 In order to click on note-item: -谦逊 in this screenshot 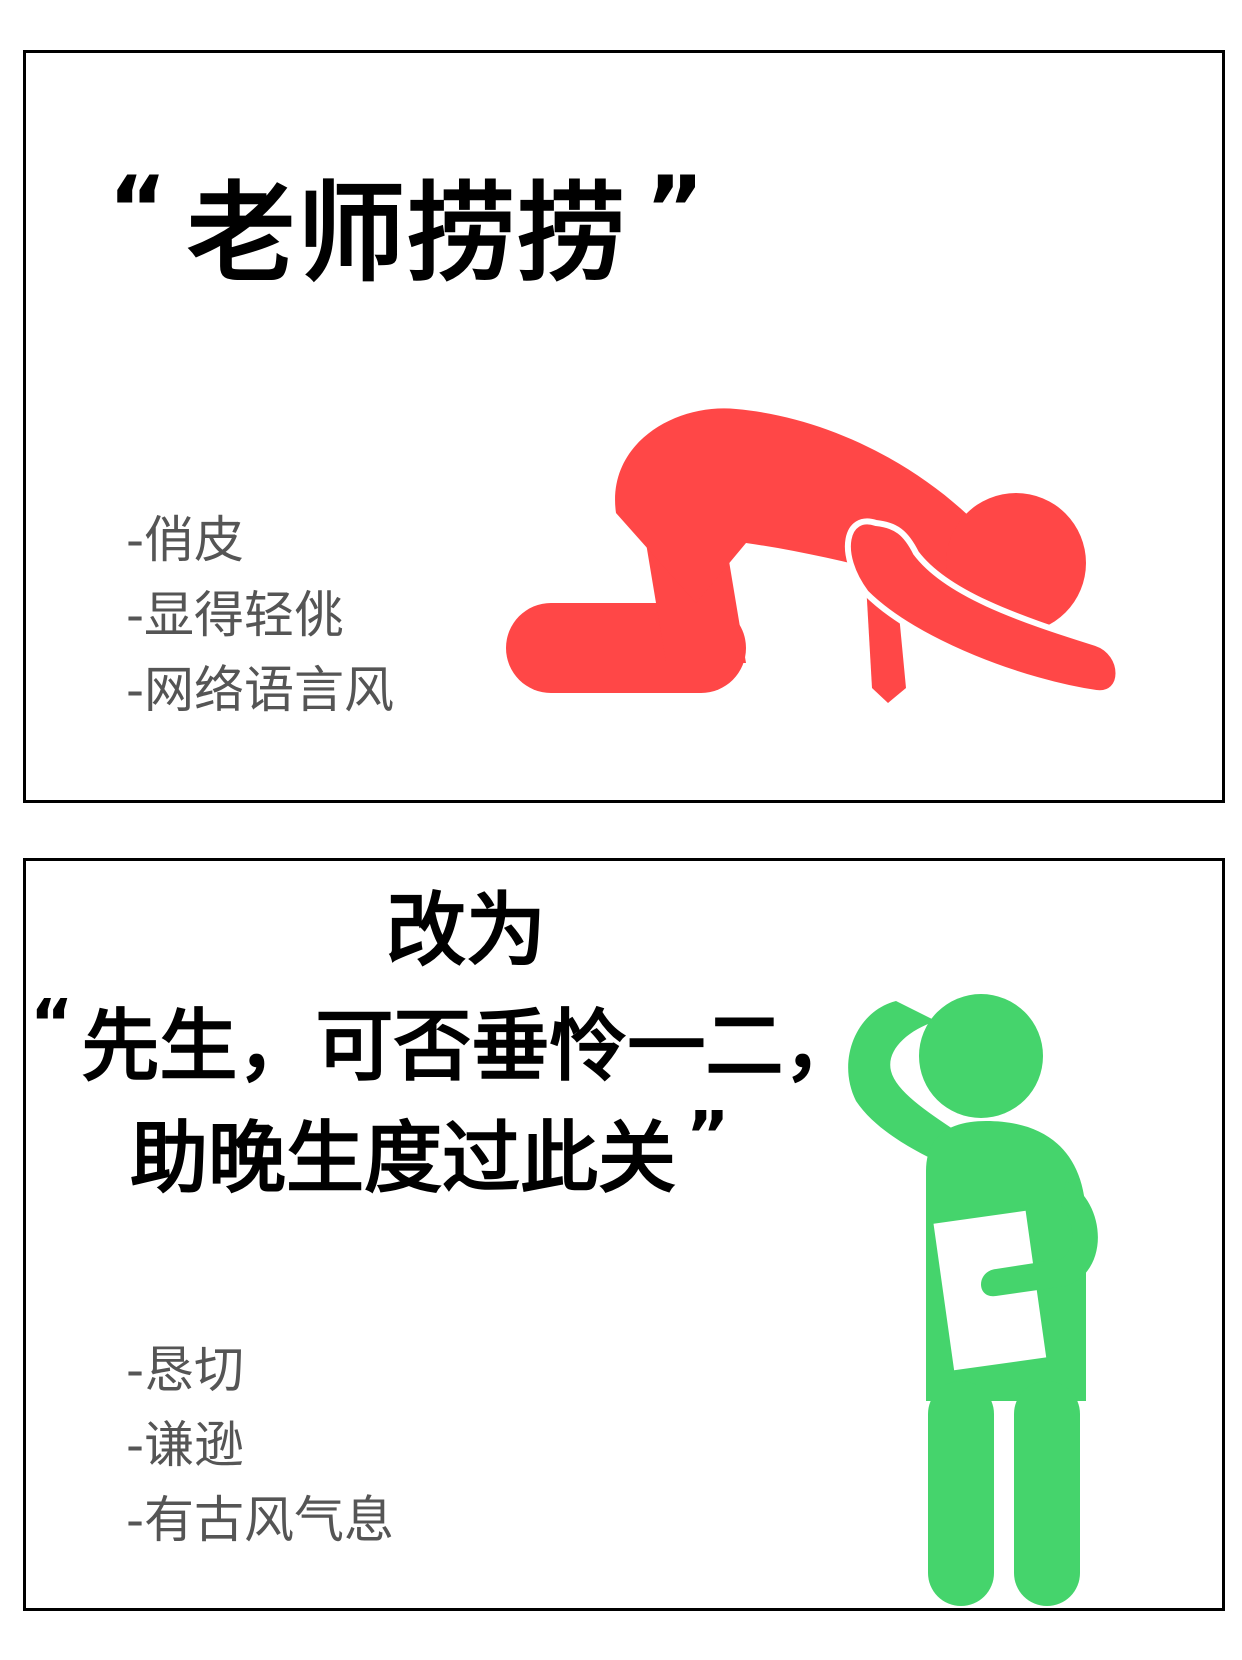, I will do `click(185, 1445)`.